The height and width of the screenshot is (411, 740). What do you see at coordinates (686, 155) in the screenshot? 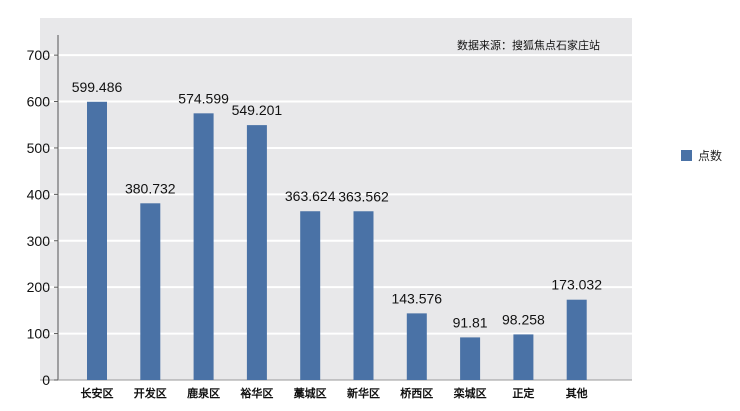
I see `legend-swatch` at bounding box center [686, 155].